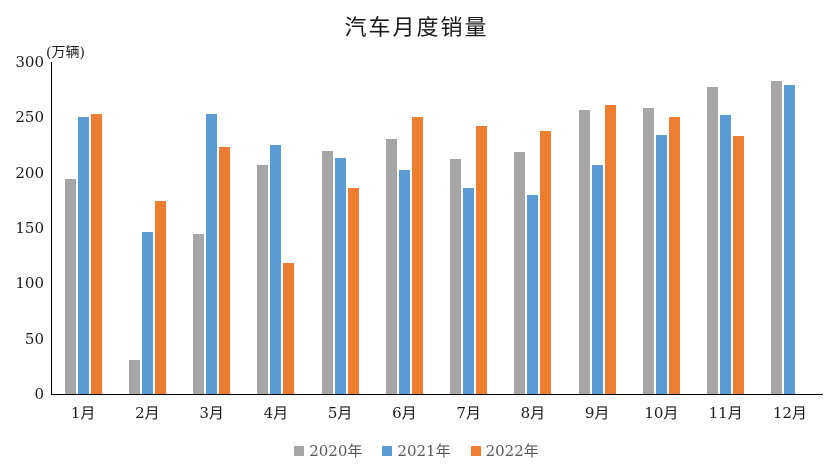 The width and height of the screenshot is (833, 470). What do you see at coordinates (661, 264) in the screenshot?
I see `bar-2021年-10月` at bounding box center [661, 264].